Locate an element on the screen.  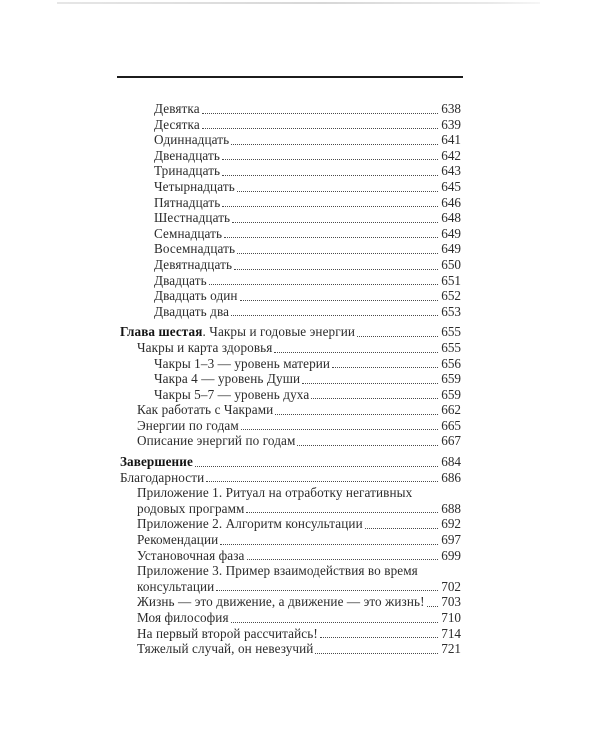
toc-entry-page: 645 is located at coordinates (451, 186).